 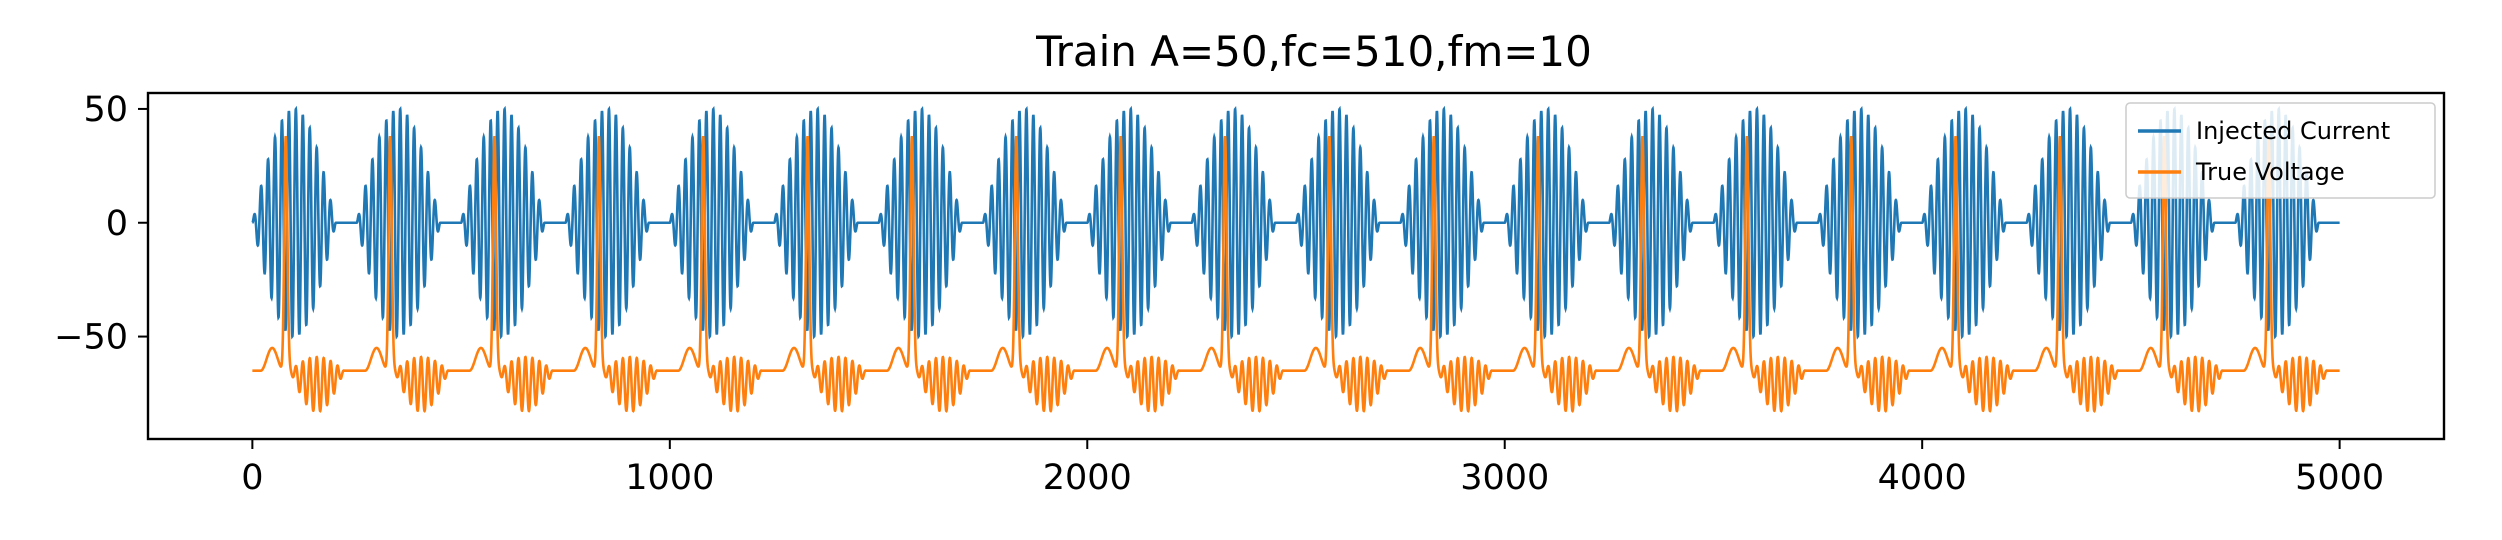 What do you see at coordinates (669, 478) in the screenshot?
I see `x-tick-label: 1000` at bounding box center [669, 478].